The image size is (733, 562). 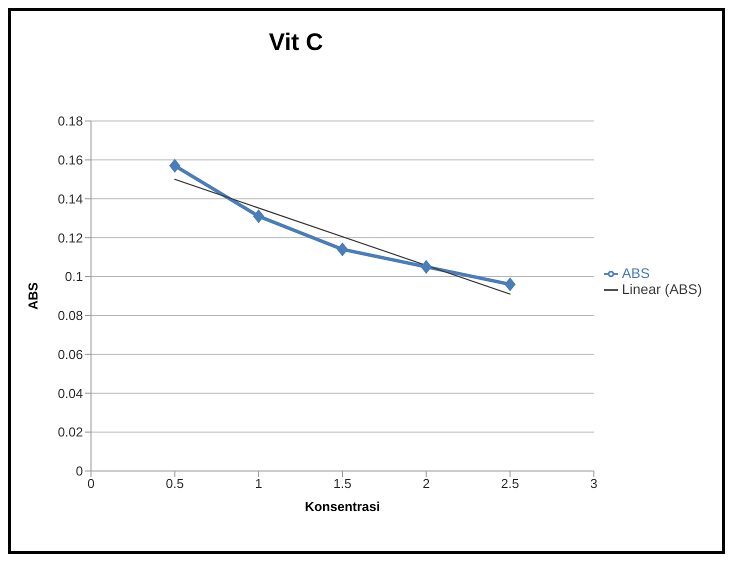 I want to click on x-axis-title: Konsentrasi, so click(x=342, y=506).